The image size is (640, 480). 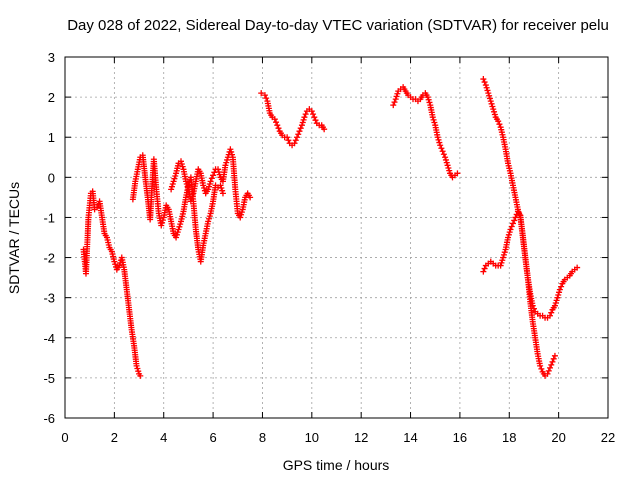 I want to click on y-tick-label: -2, so click(x=49, y=258).